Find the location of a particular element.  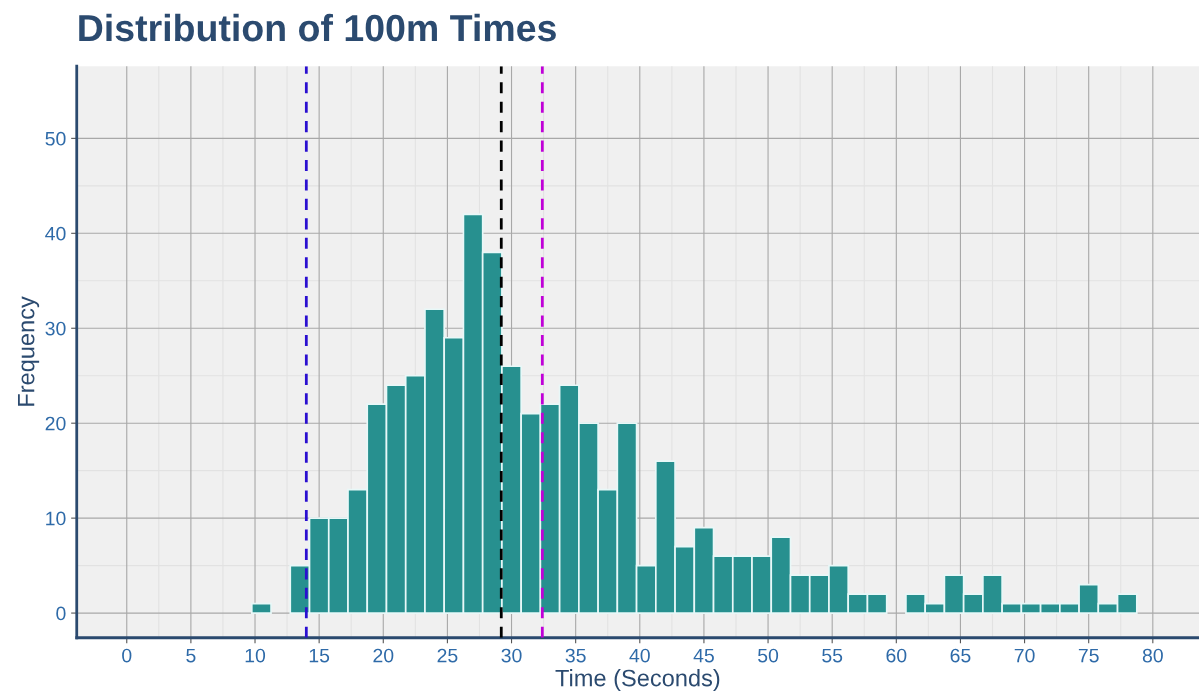

x-axis-title: Time (Seconds) is located at coordinates (637, 680).